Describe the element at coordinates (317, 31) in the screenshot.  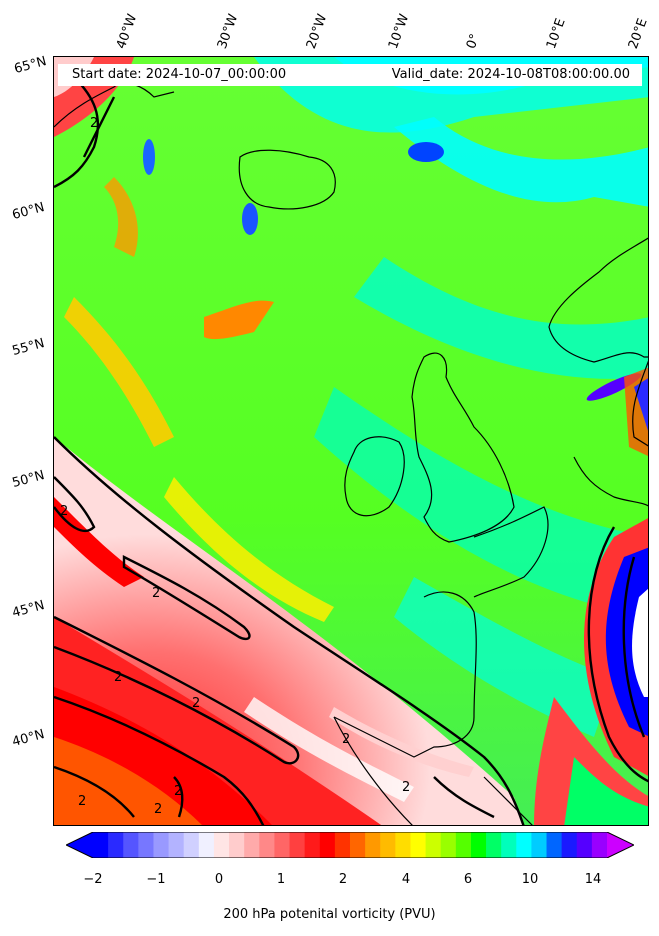
I see `lon-label-20w: 20°W` at that location.